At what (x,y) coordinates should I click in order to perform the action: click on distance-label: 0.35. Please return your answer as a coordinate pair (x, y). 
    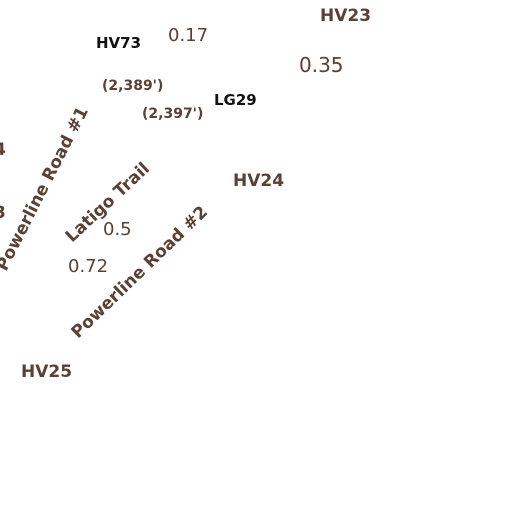
    Looking at the image, I should click on (321, 65).